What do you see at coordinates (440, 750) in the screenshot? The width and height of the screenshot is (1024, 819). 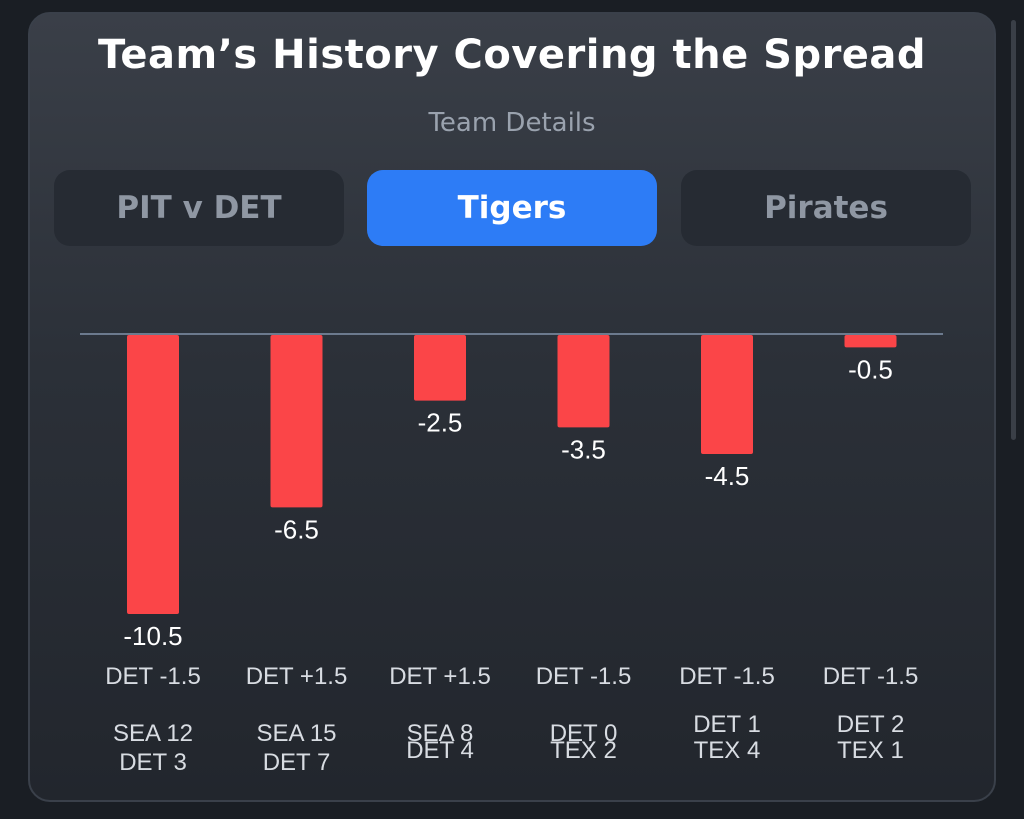 I see `score-line-2: DET 4` at bounding box center [440, 750].